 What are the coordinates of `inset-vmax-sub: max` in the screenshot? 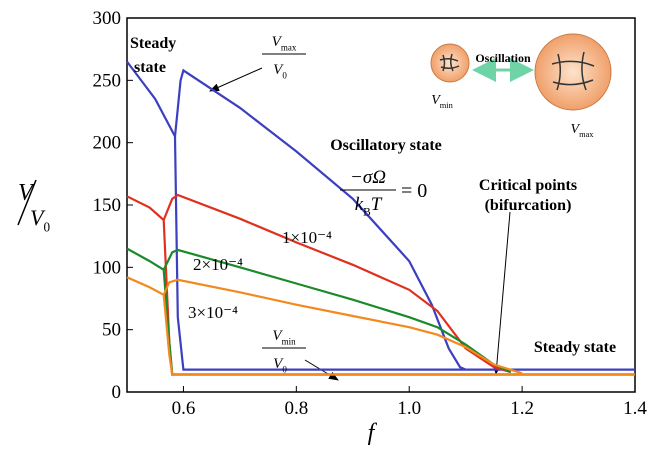 It's located at (586, 134).